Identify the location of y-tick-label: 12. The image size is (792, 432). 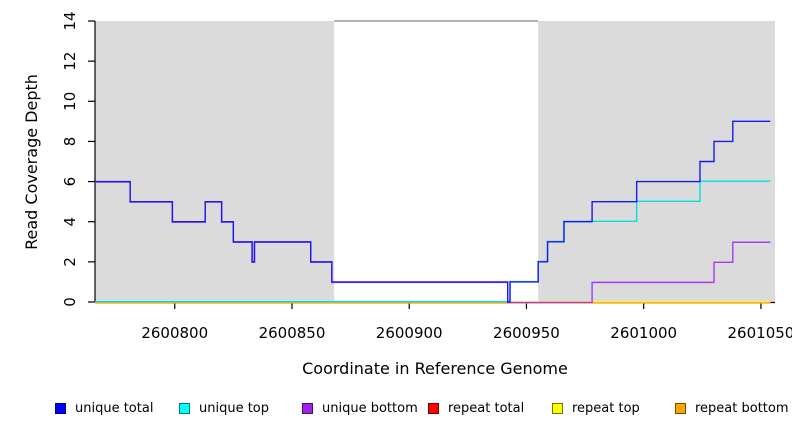
(70, 61).